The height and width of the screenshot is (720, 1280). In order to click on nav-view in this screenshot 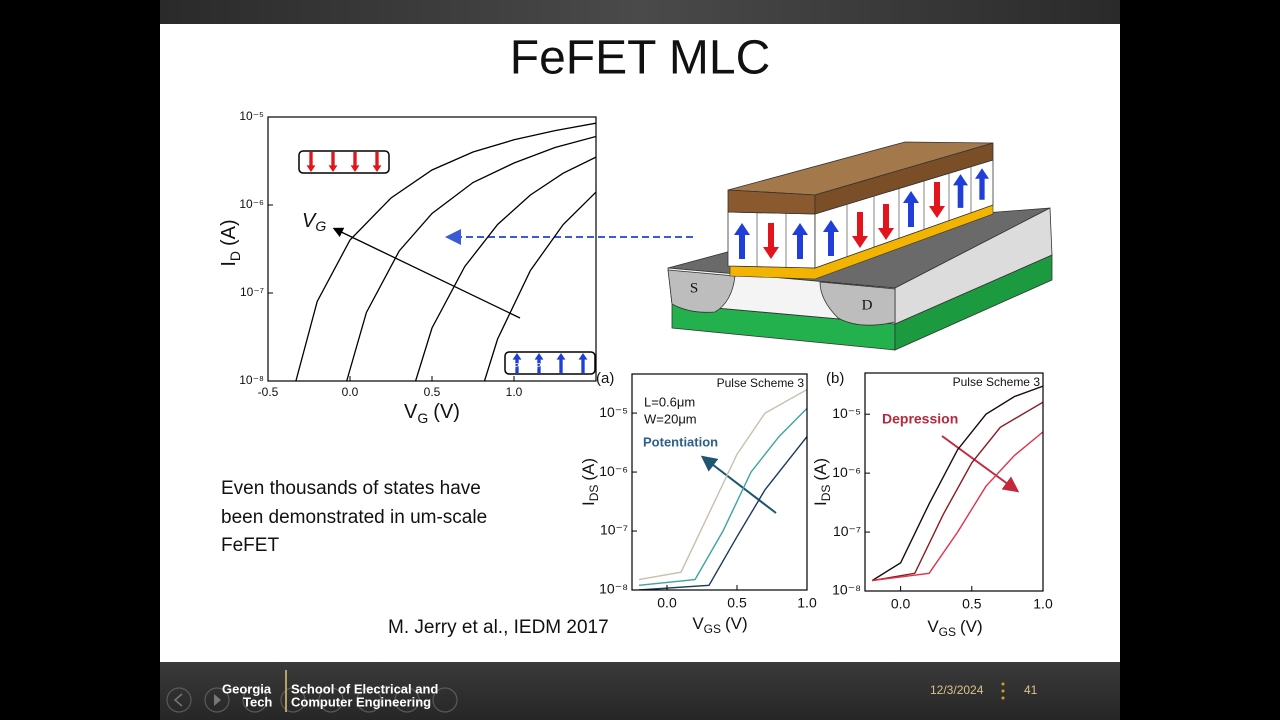, I will do `click(293, 700)`.